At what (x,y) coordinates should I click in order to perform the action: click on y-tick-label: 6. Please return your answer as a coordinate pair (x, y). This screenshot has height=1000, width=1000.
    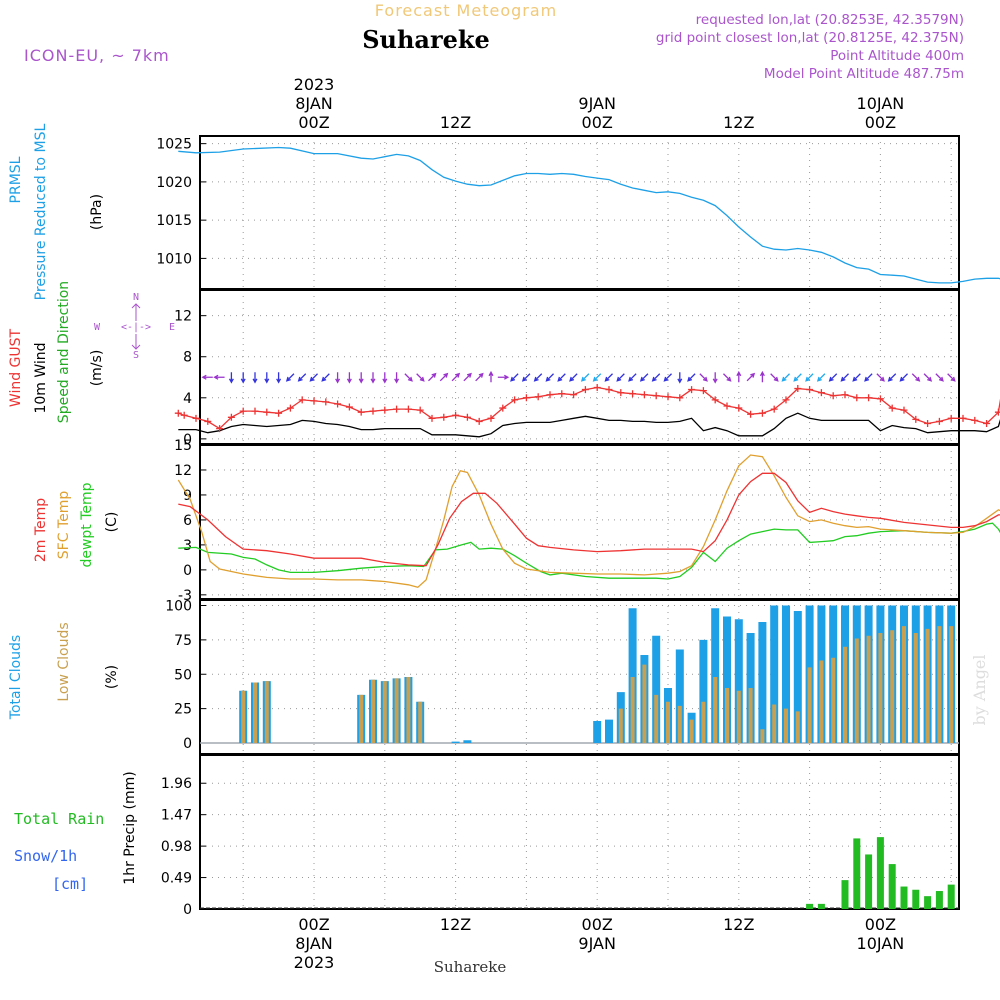
    Looking at the image, I should click on (187, 521).